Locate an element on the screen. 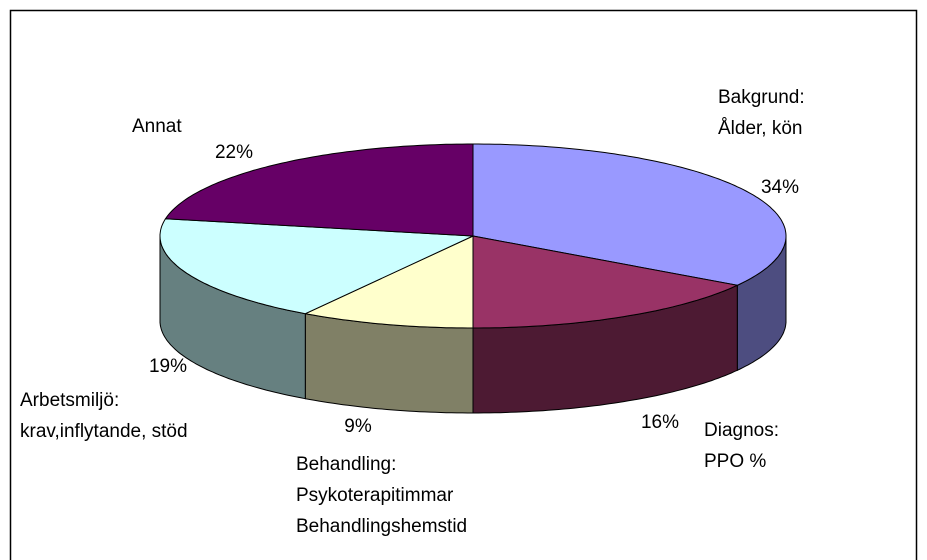 The image size is (927, 560). value-label: 9% is located at coordinates (358, 426).